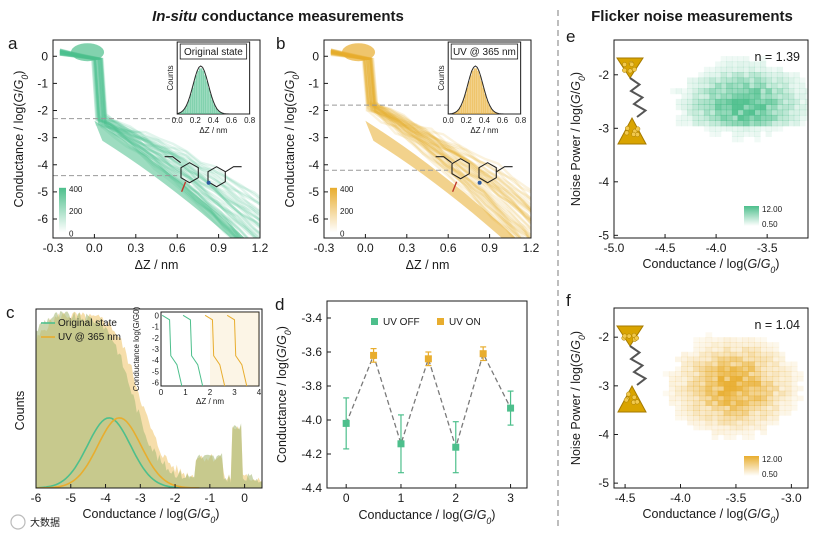  Describe the element at coordinates (692, 16) in the screenshot. I see `header-flicker-noise: Flicker noise measurements` at that location.